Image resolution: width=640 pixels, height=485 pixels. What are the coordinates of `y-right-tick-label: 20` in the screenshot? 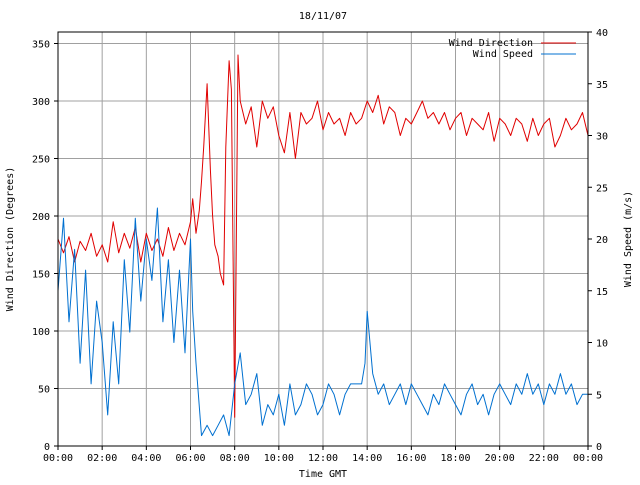 It's located at (602, 240).